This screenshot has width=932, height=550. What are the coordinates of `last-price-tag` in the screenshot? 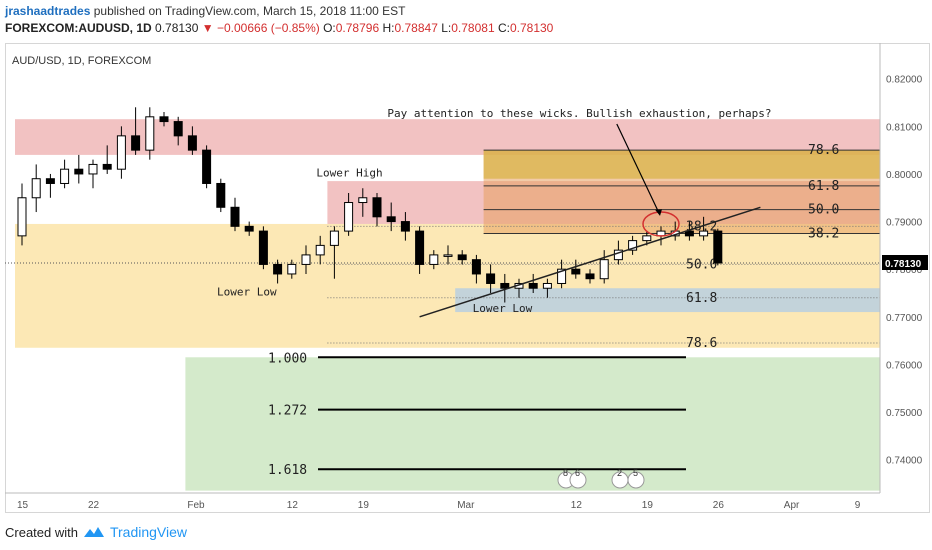 It's located at (905, 262).